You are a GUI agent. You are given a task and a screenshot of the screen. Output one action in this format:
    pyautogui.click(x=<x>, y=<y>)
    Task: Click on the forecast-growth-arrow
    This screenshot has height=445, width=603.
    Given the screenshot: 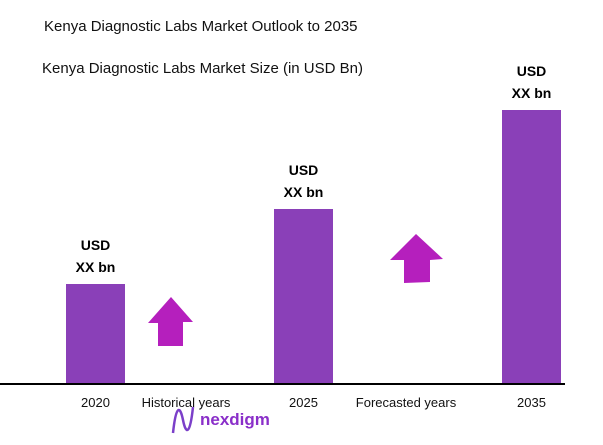 What is the action you would take?
    pyautogui.click(x=416, y=258)
    